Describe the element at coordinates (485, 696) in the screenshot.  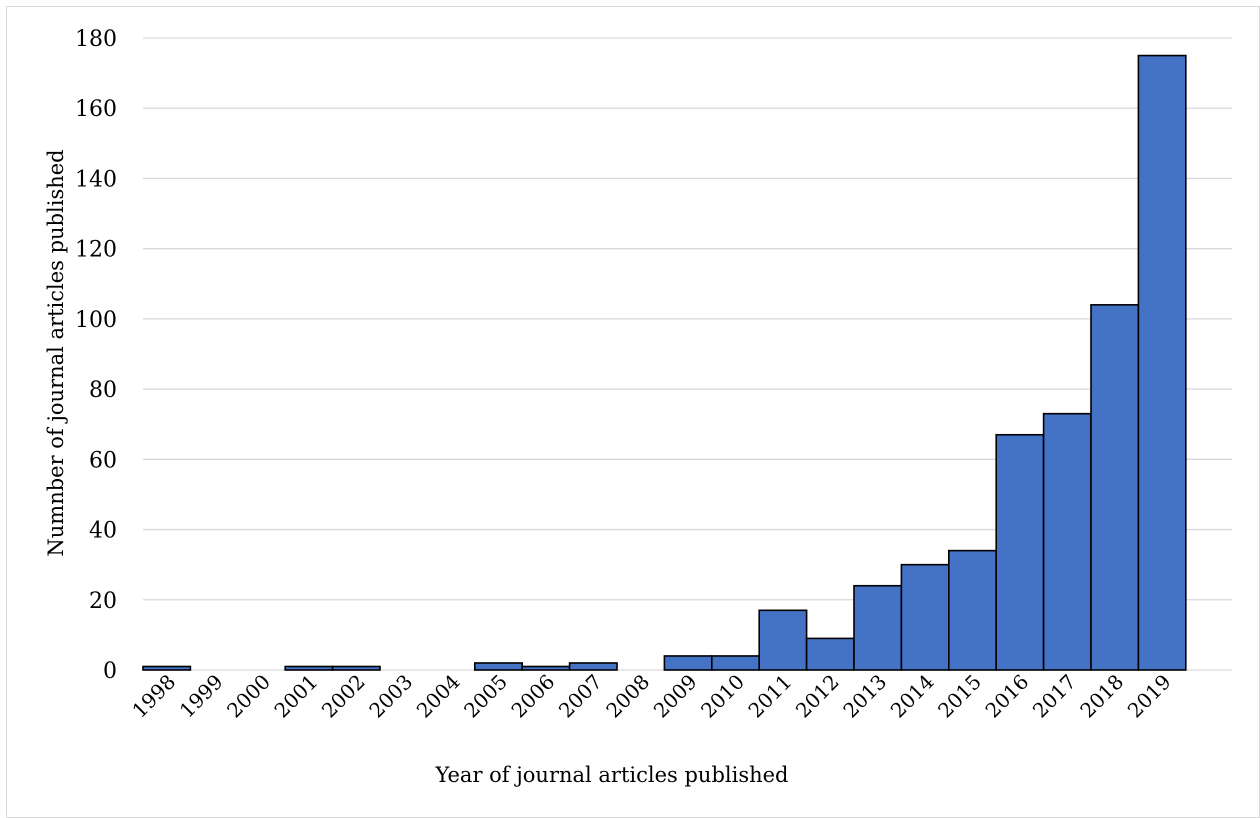
I see `x-tick-label: 2005` at that location.